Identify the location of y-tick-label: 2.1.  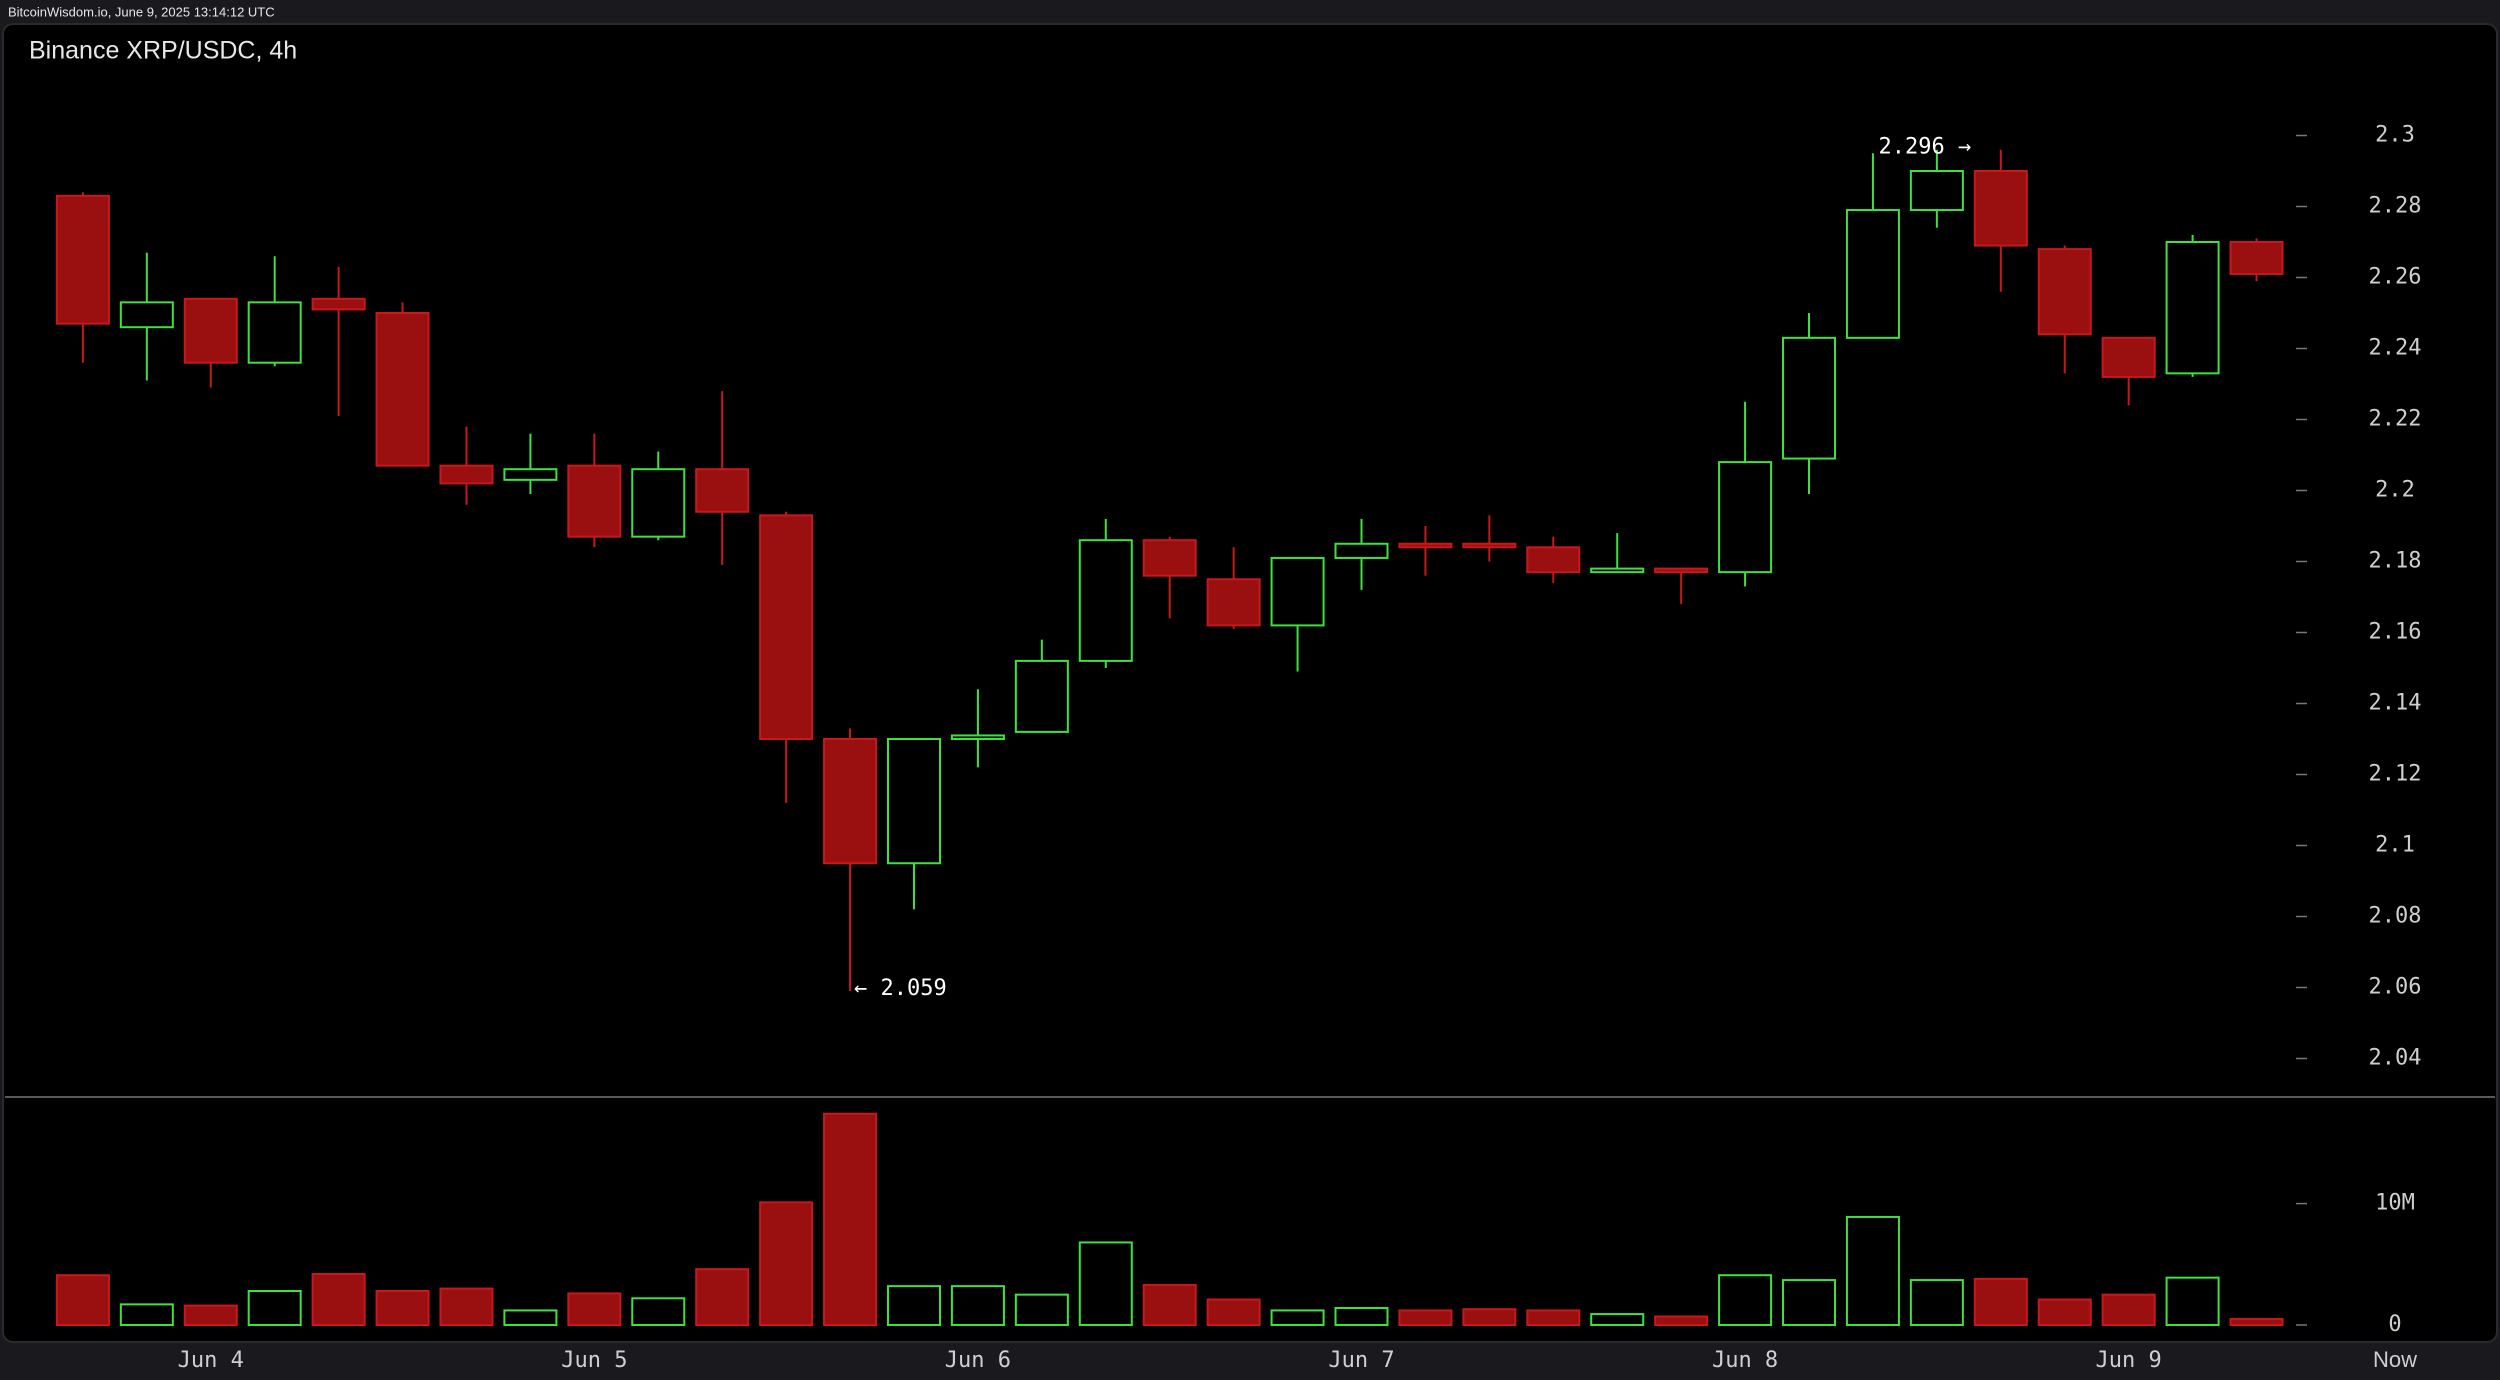
(2395, 845).